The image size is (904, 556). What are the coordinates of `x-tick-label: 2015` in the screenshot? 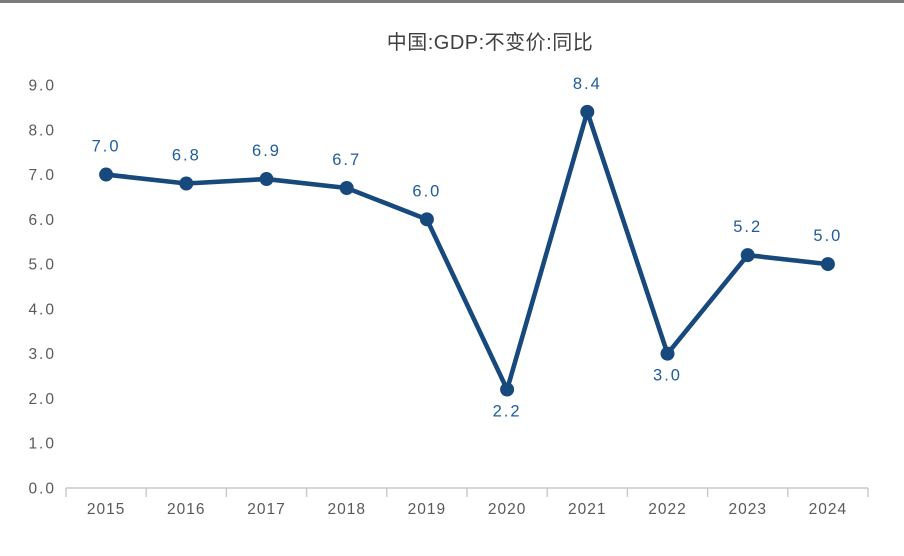 It's located at (106, 509).